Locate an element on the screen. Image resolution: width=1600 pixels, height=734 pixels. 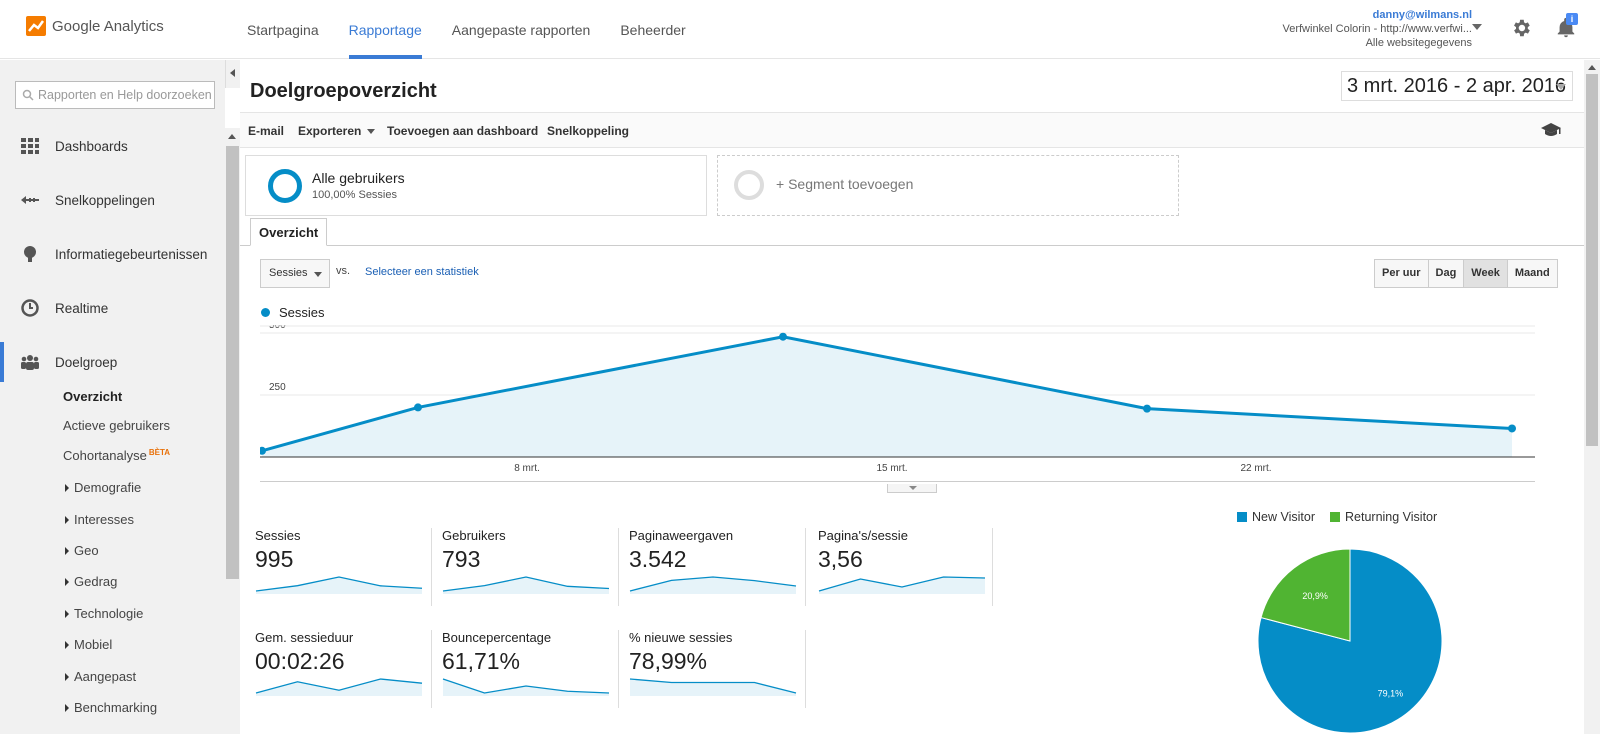
beta-badge: BÈTA is located at coordinates (159, 452).